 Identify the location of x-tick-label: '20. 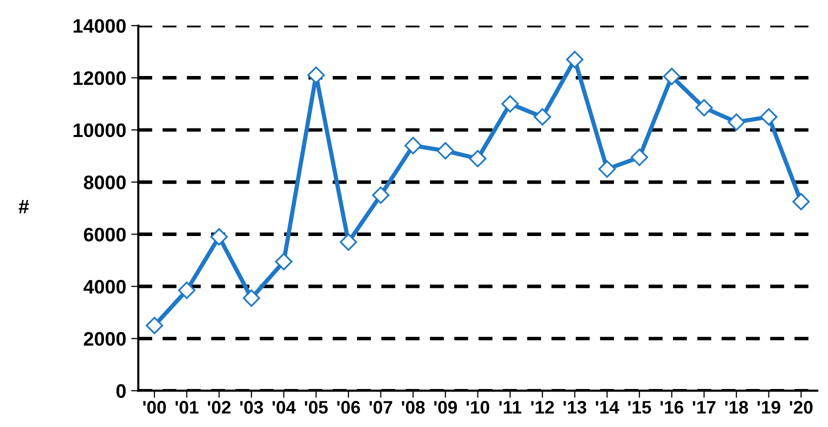
(801, 407).